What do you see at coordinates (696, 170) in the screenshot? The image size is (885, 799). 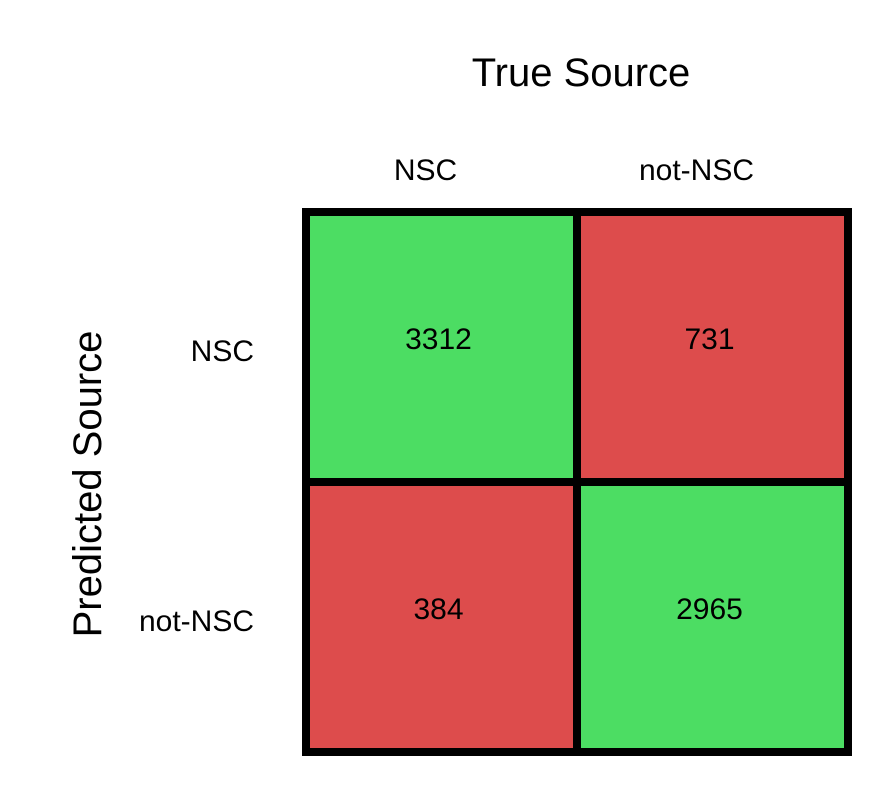 I see `x-tick-label: not-NSC` at bounding box center [696, 170].